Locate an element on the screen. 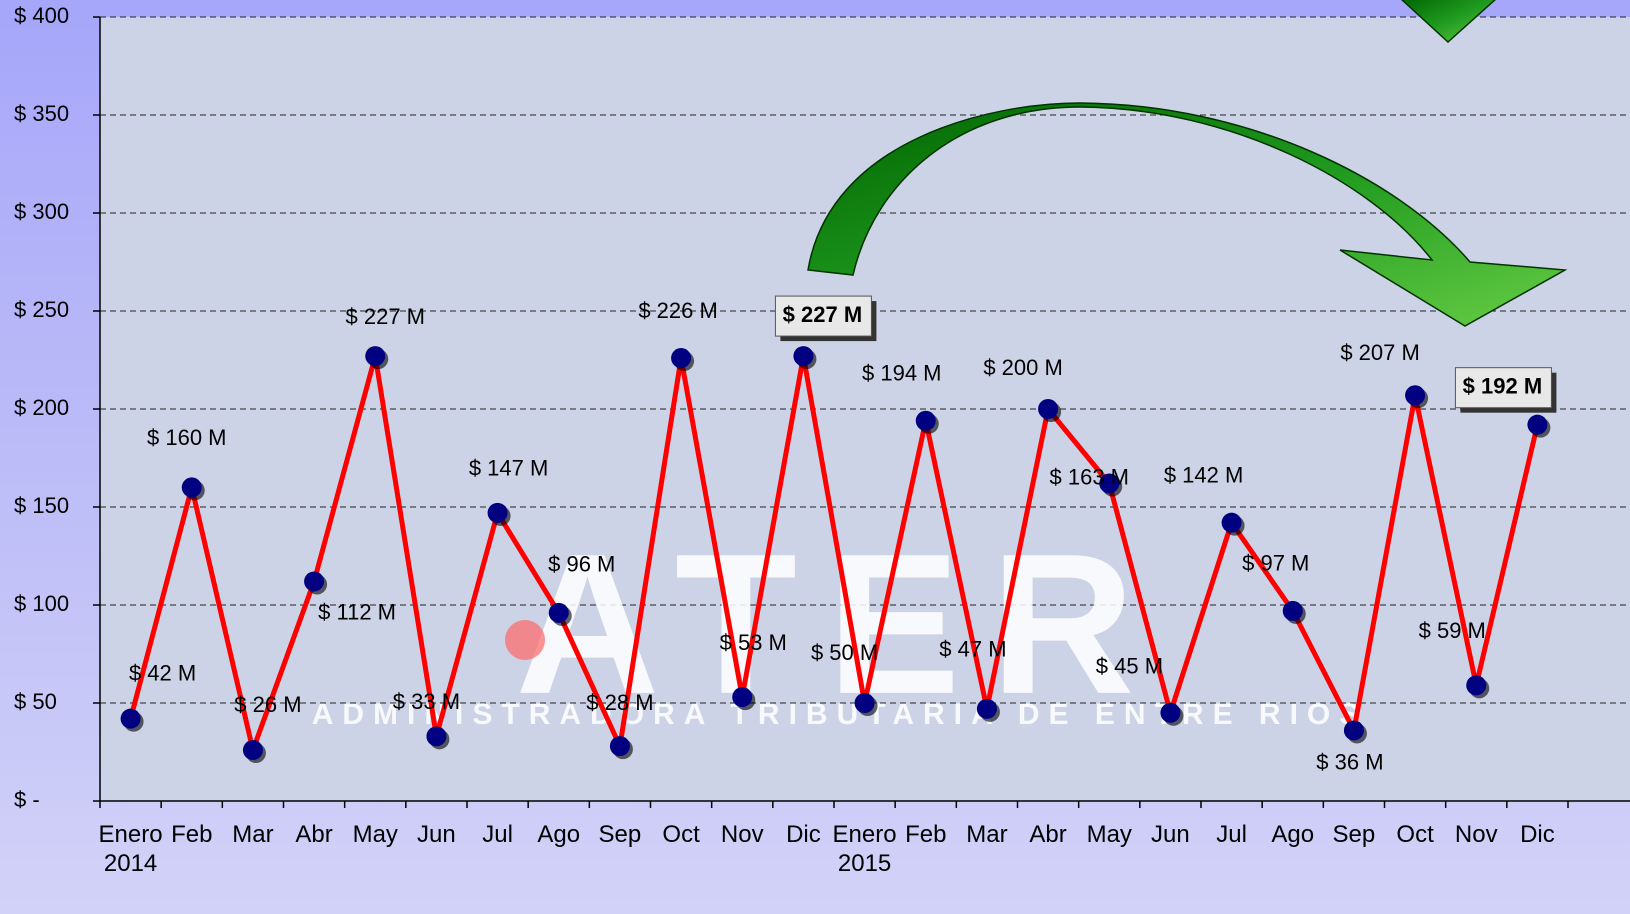  value-label: $ 160 M is located at coordinates (187, 437).